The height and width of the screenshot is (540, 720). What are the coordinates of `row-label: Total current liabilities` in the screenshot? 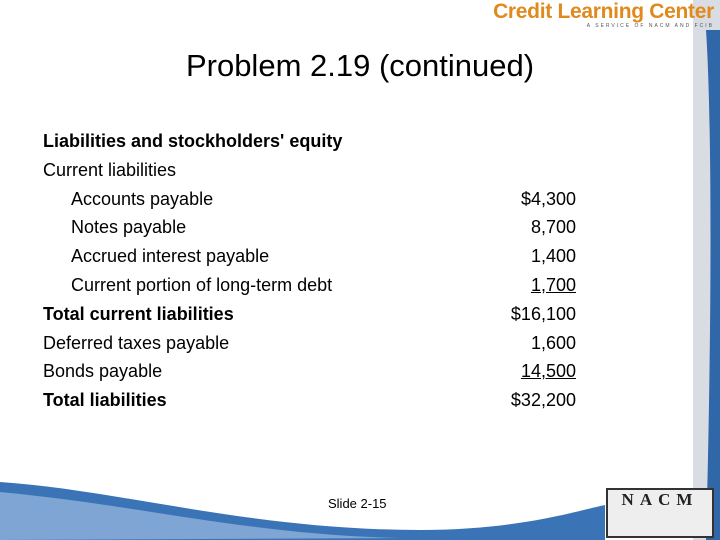 It's located at (138, 313).